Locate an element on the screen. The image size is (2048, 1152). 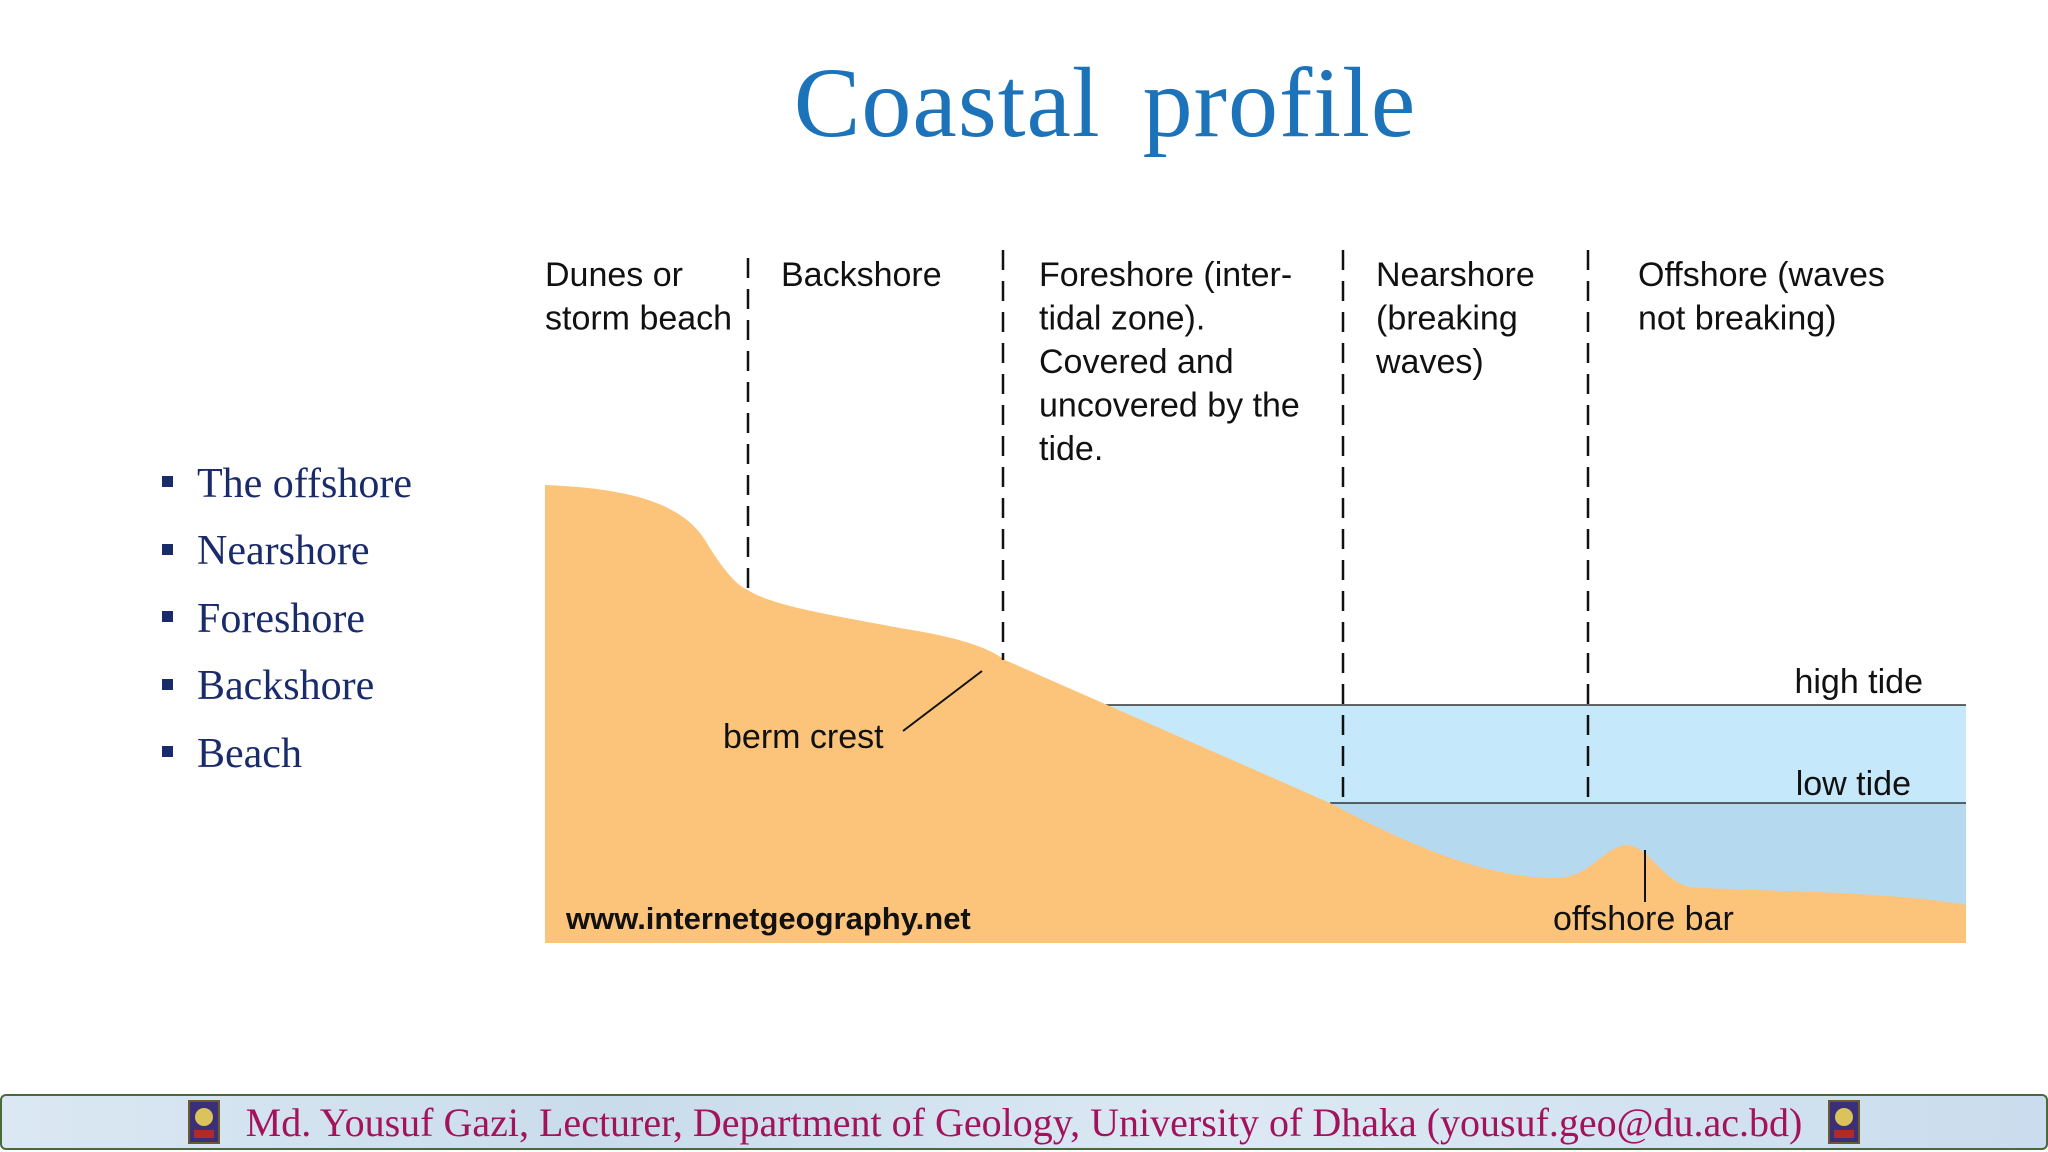
low-tide-label: low tide is located at coordinates (1853, 784).